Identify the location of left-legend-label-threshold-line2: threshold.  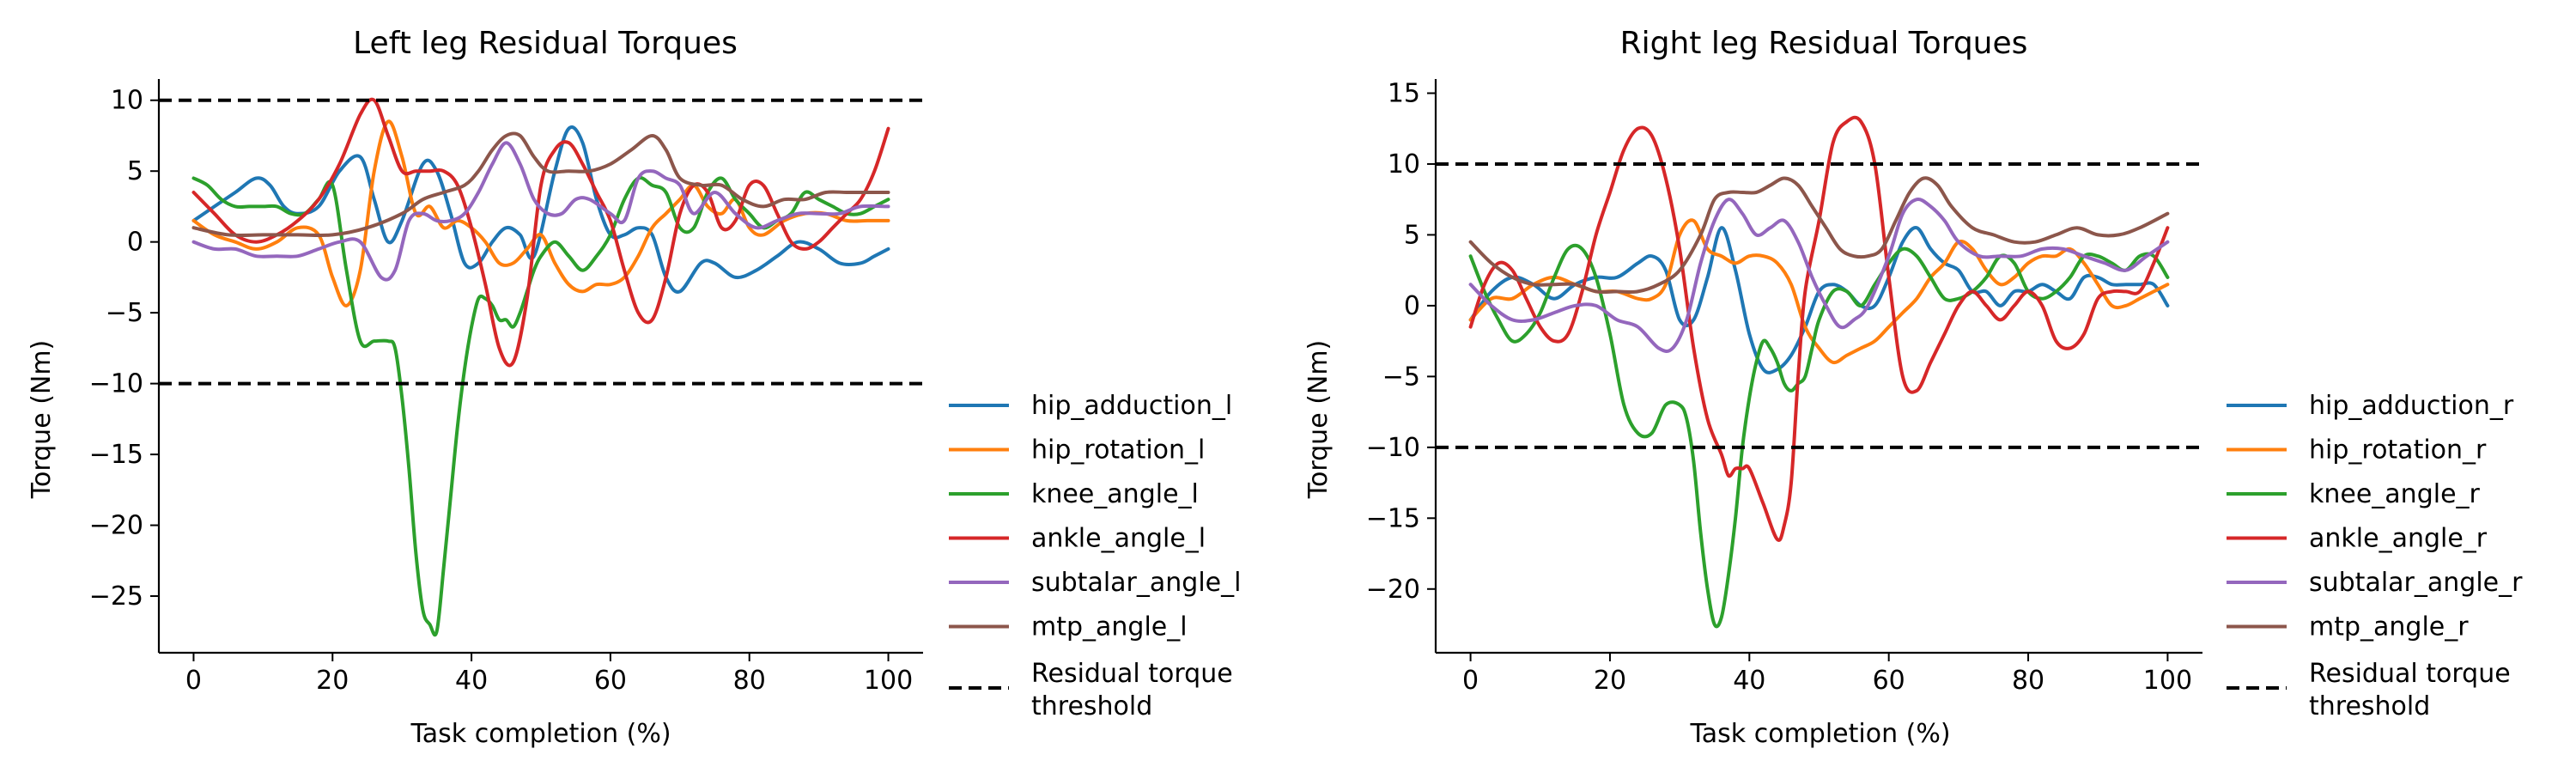
(1091, 706).